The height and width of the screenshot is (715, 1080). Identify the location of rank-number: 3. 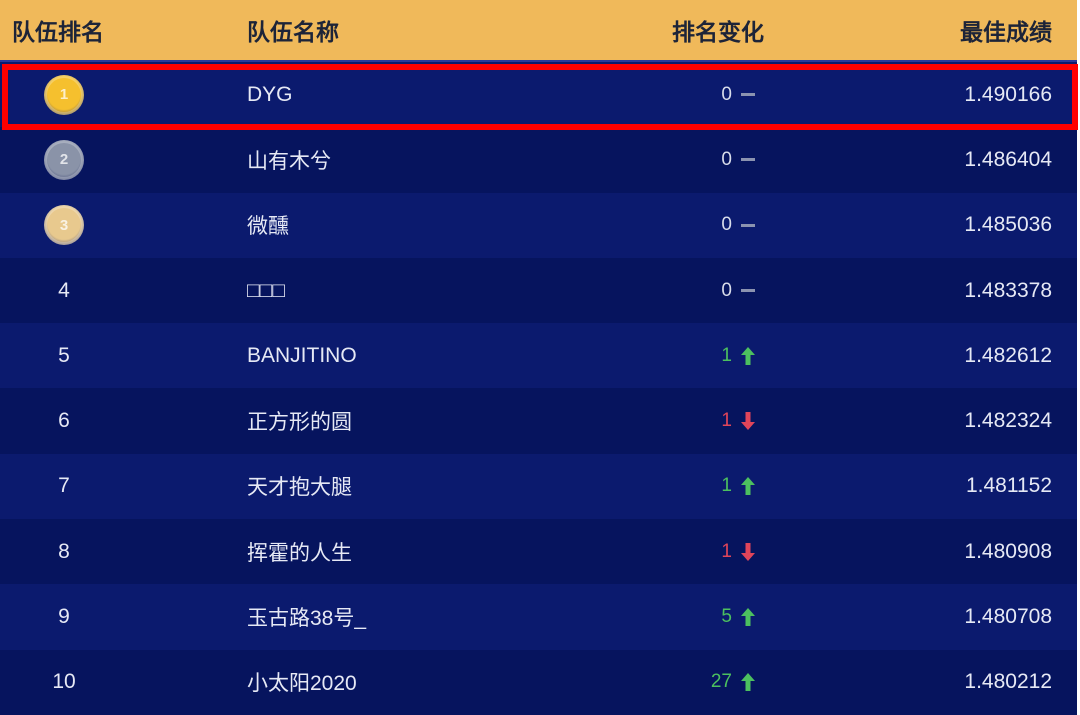
(64, 225).